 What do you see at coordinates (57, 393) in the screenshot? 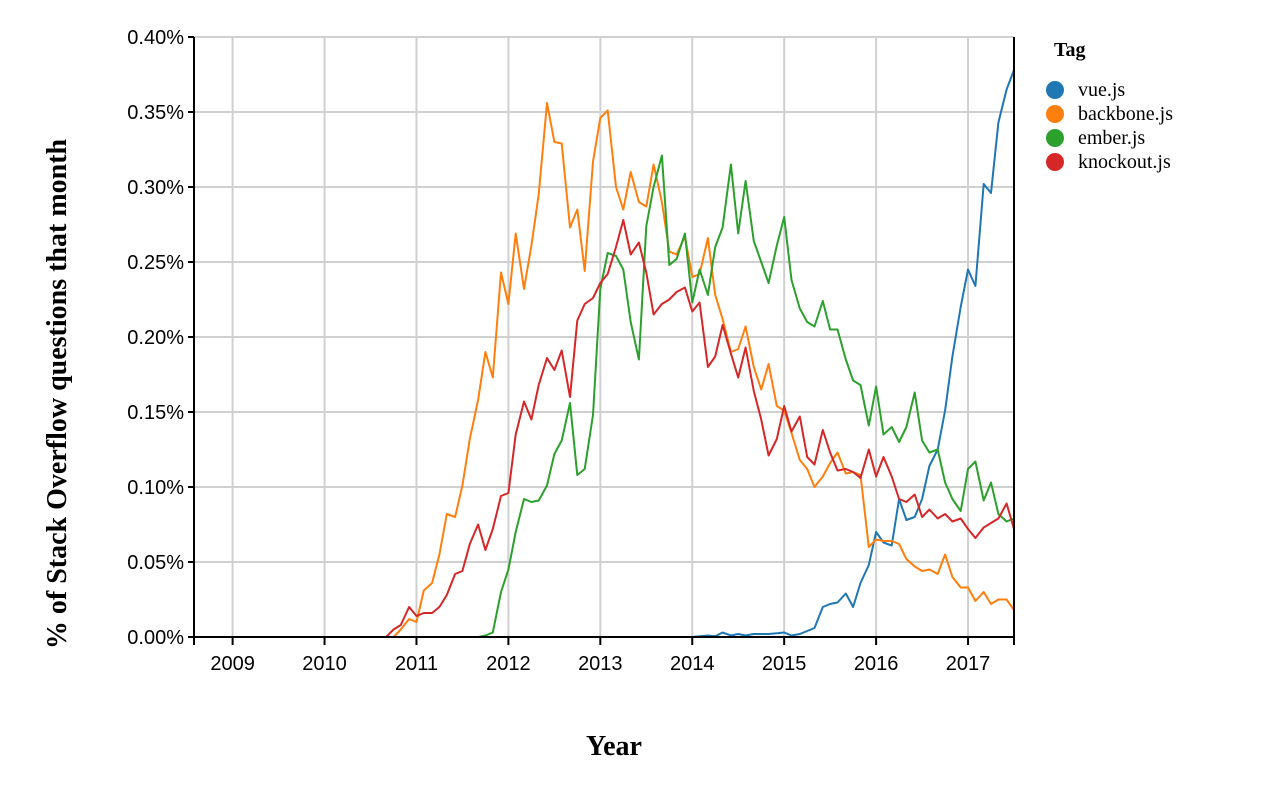
I see `y-axis-title: % of Stack Overflow questions that month` at bounding box center [57, 393].